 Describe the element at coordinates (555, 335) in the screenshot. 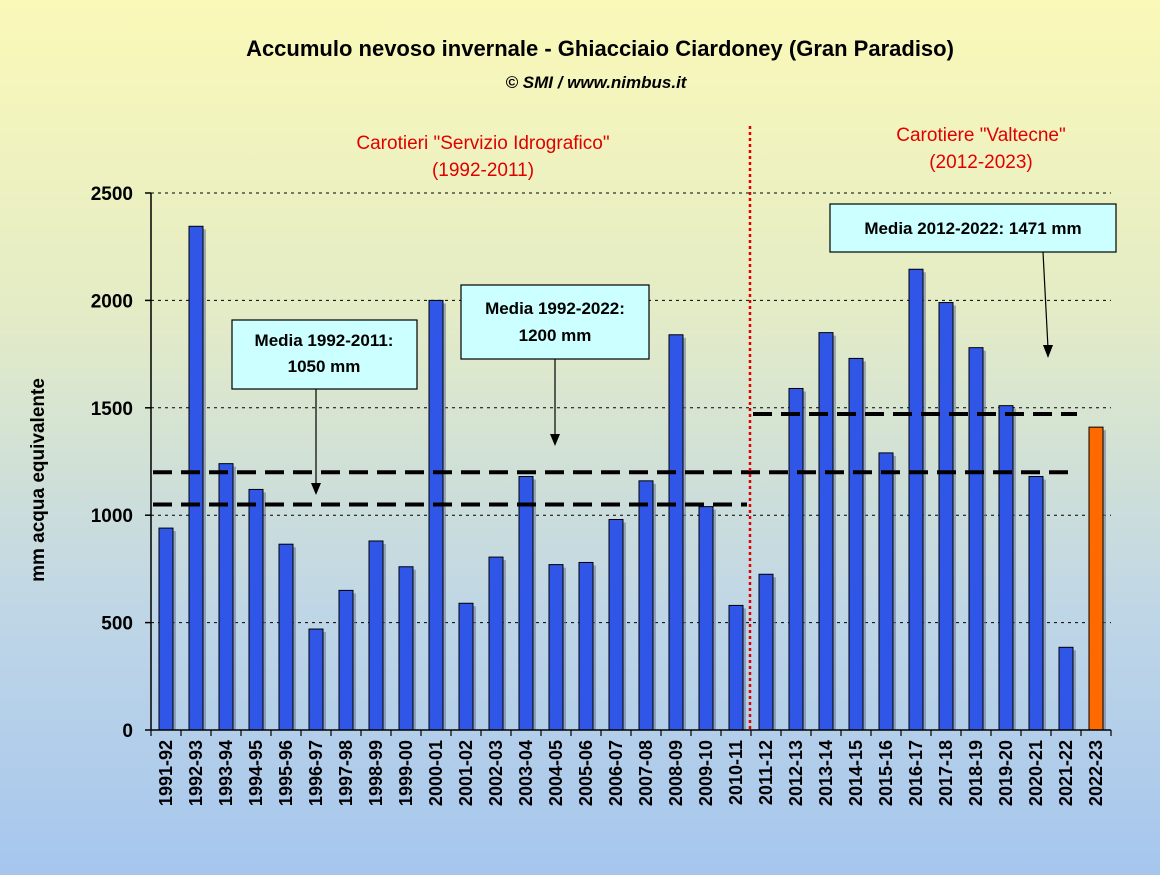

I see `annotation-value: 1200 mm` at that location.